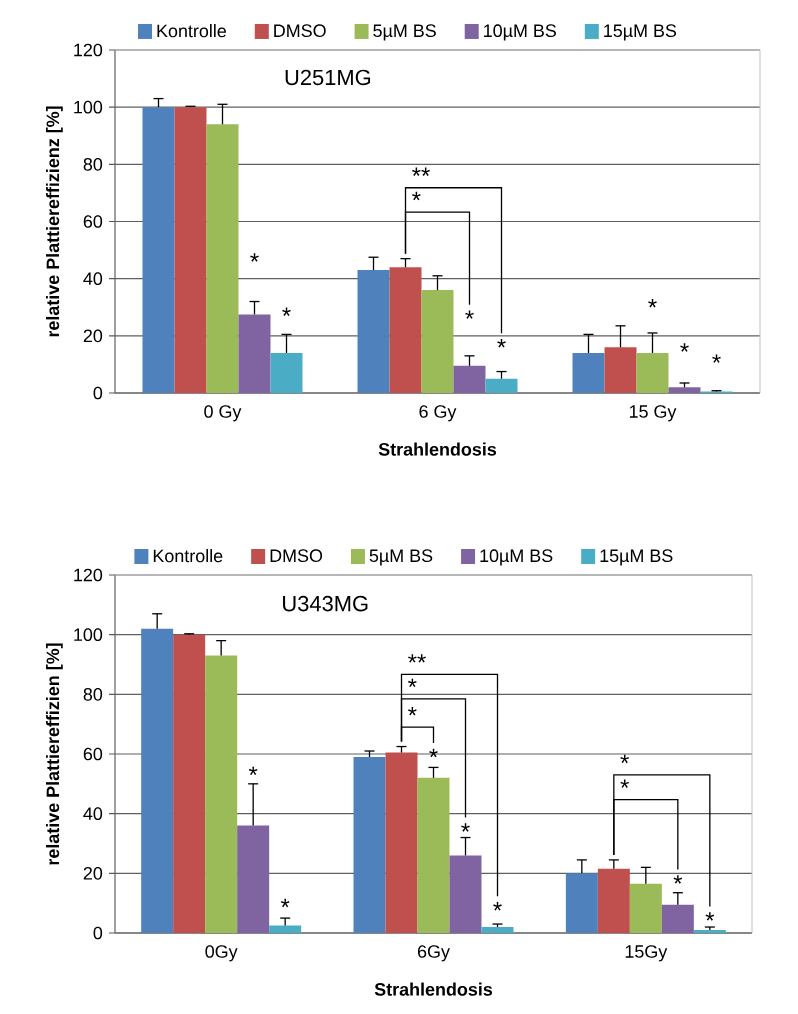  What do you see at coordinates (433, 953) in the screenshot?
I see `x-tick-label: 6Gy` at bounding box center [433, 953].